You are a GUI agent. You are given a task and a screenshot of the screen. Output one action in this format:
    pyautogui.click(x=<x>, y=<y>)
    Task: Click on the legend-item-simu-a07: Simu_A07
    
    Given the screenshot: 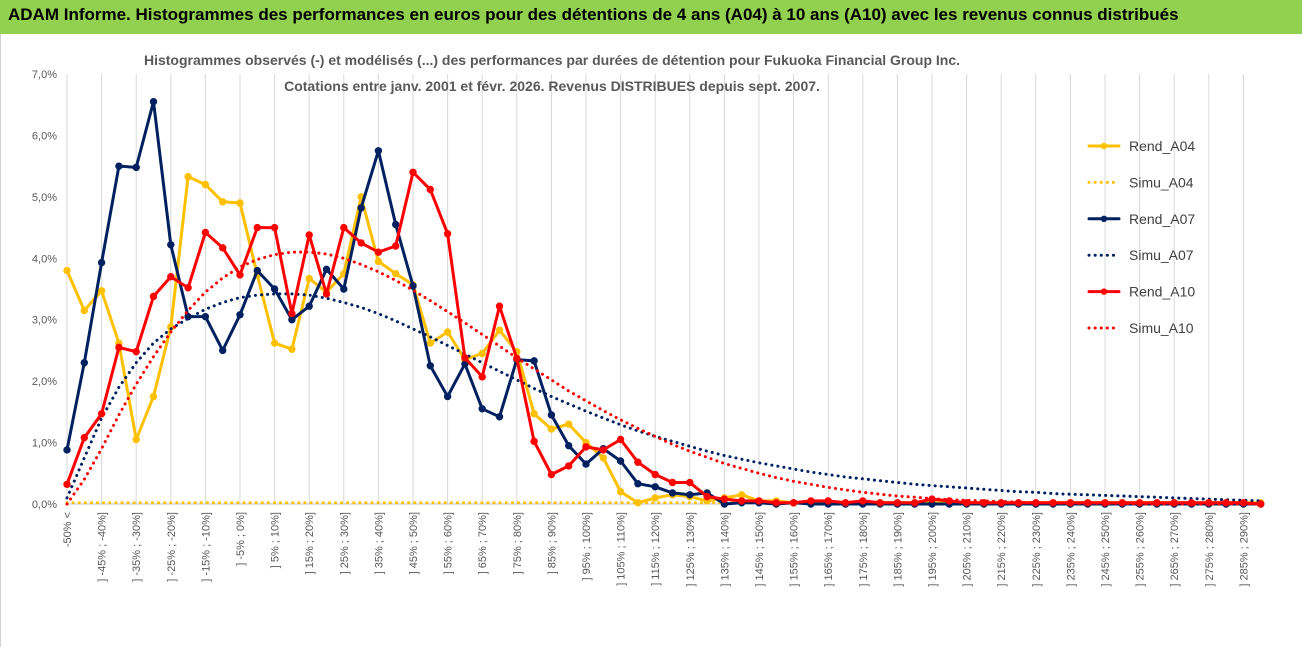 What is the action you would take?
    pyautogui.click(x=1140, y=255)
    